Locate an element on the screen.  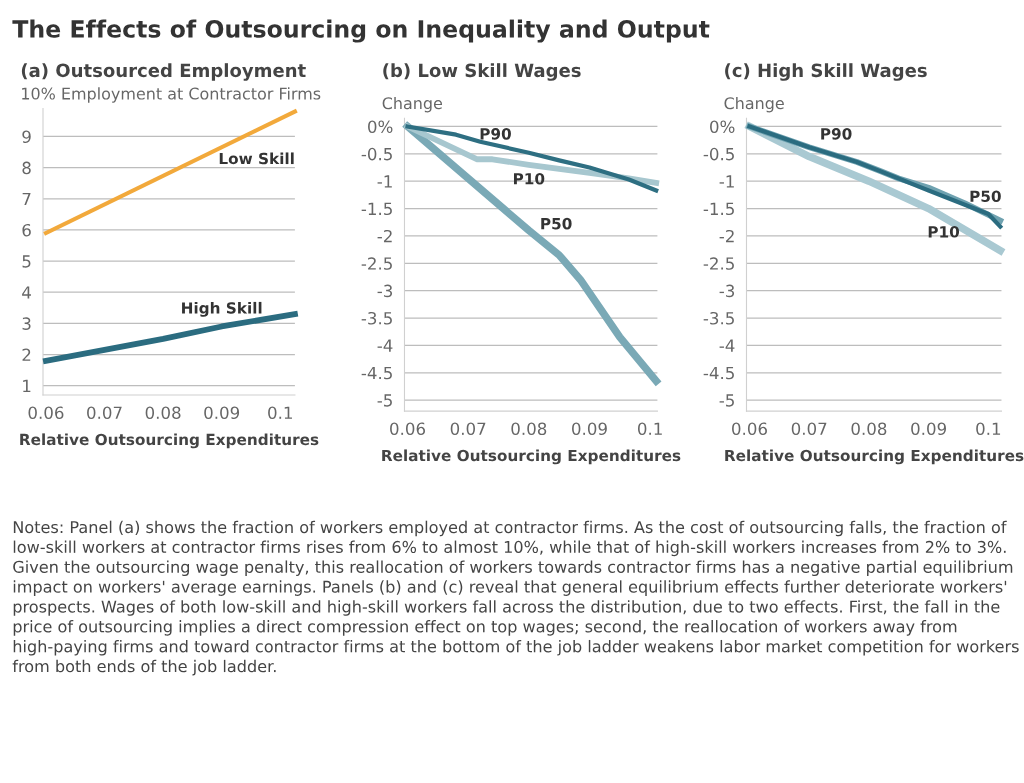
y-tick-label: 3 is located at coordinates (26, 323).